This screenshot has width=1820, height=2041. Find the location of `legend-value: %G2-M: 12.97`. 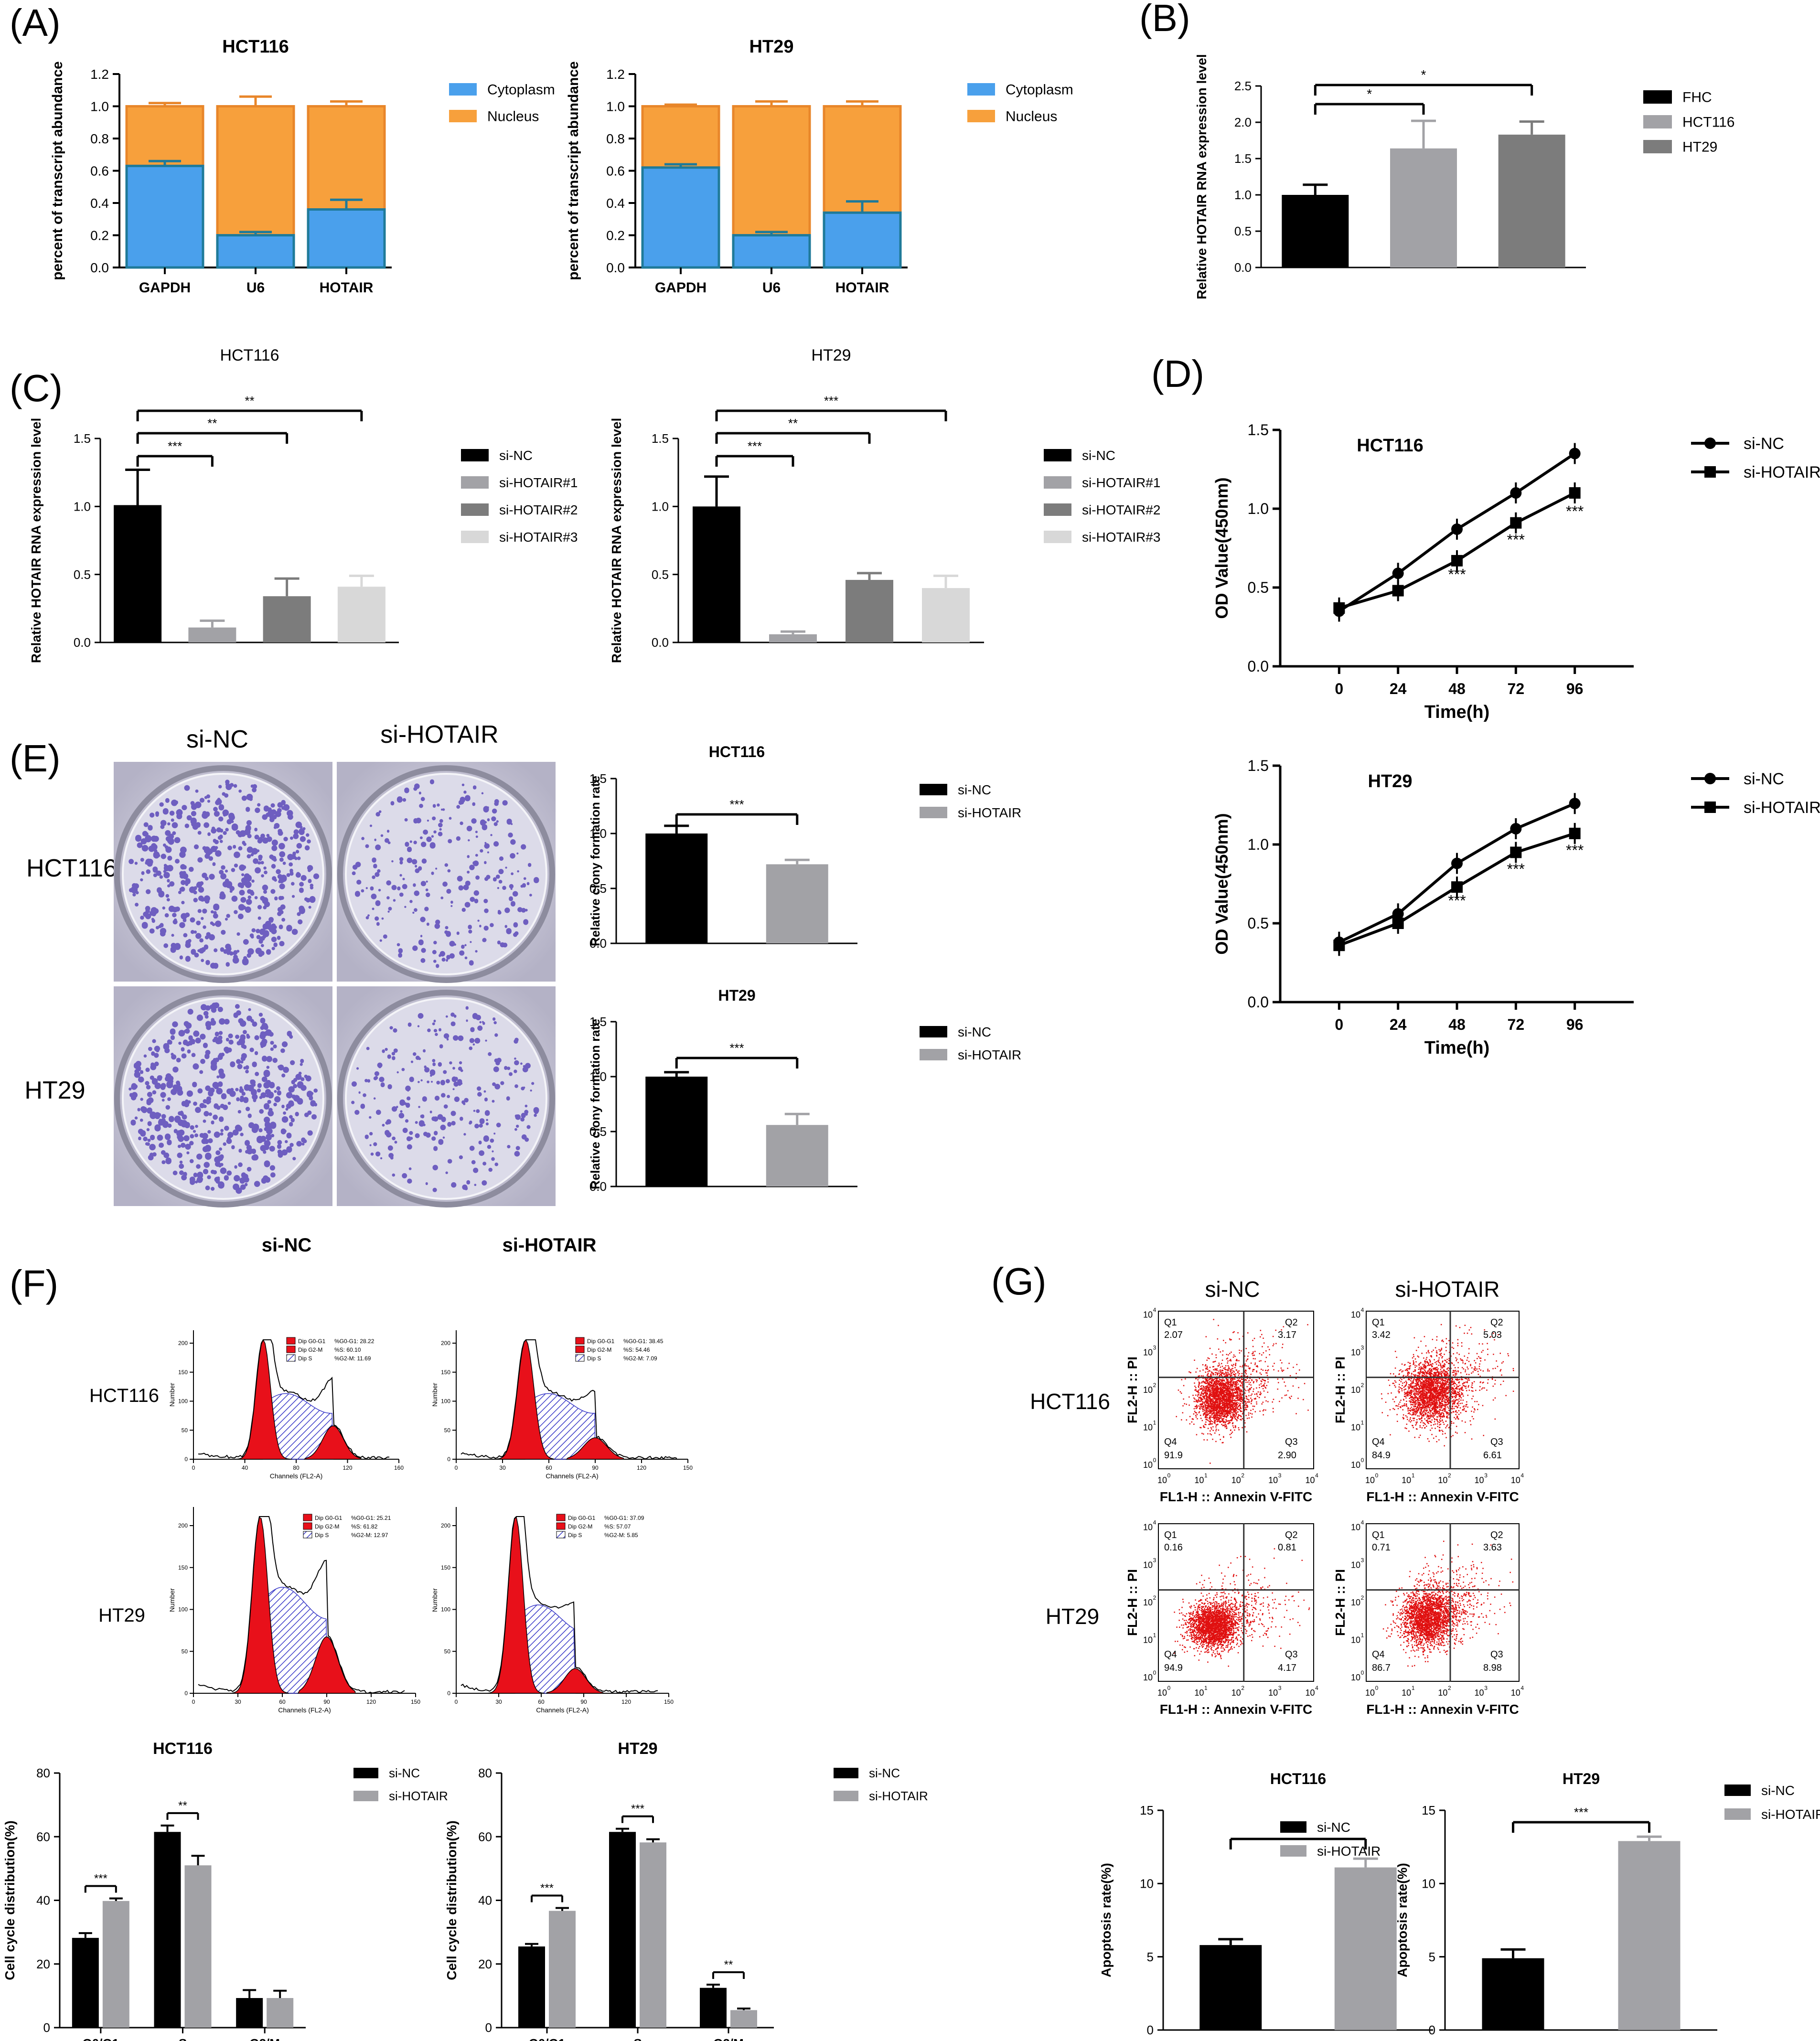

legend-value: %G2-M: 12.97 is located at coordinates (370, 1535).